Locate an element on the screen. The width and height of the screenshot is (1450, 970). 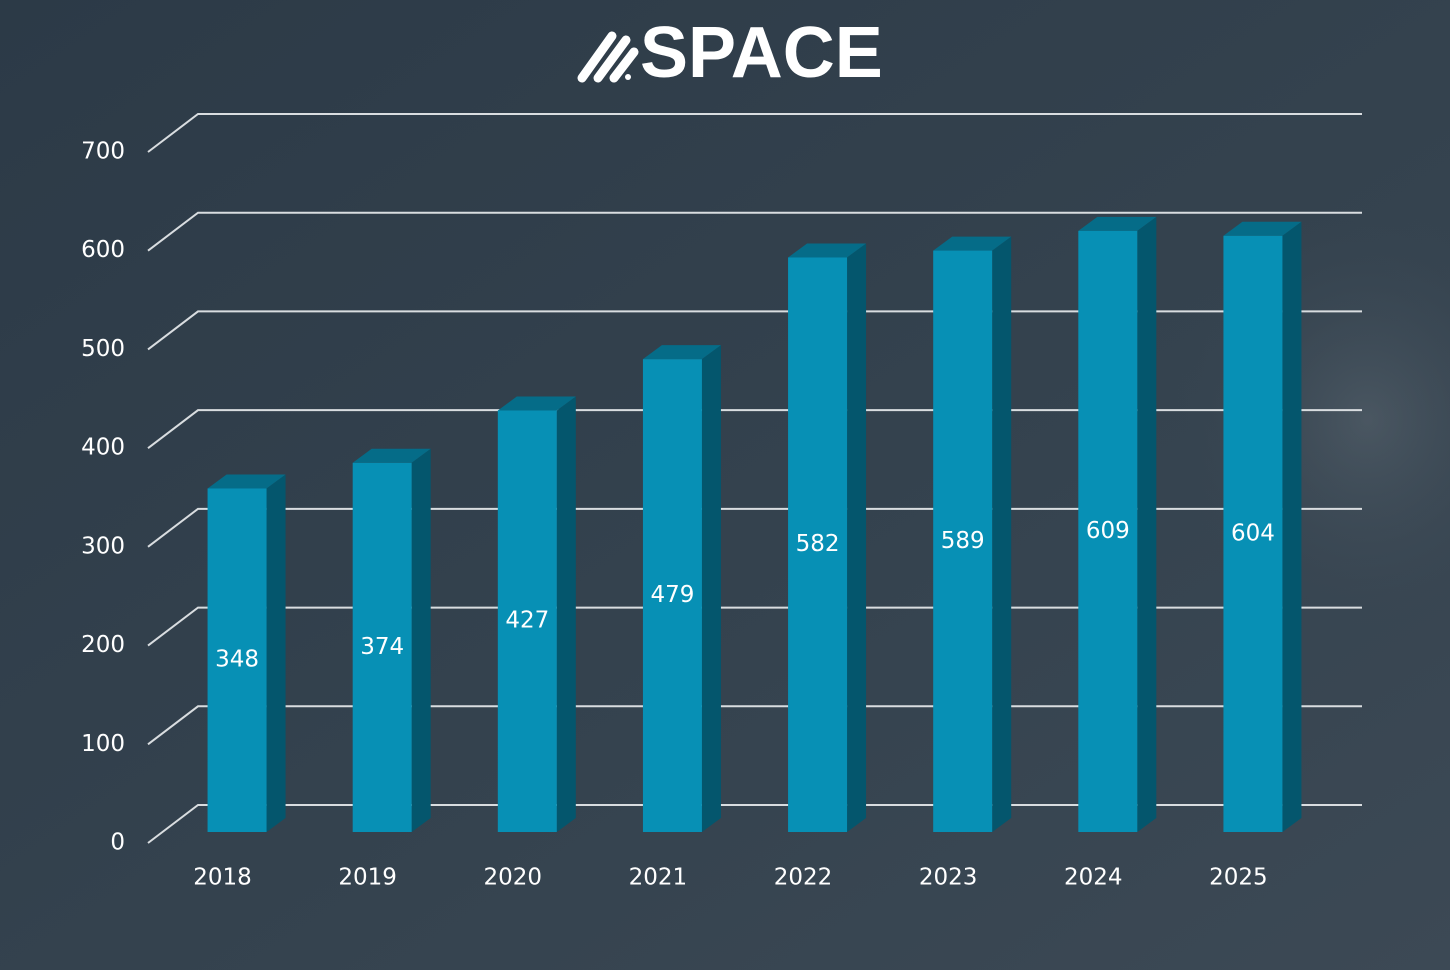
y-tick-label: 200 is located at coordinates (103, 645).